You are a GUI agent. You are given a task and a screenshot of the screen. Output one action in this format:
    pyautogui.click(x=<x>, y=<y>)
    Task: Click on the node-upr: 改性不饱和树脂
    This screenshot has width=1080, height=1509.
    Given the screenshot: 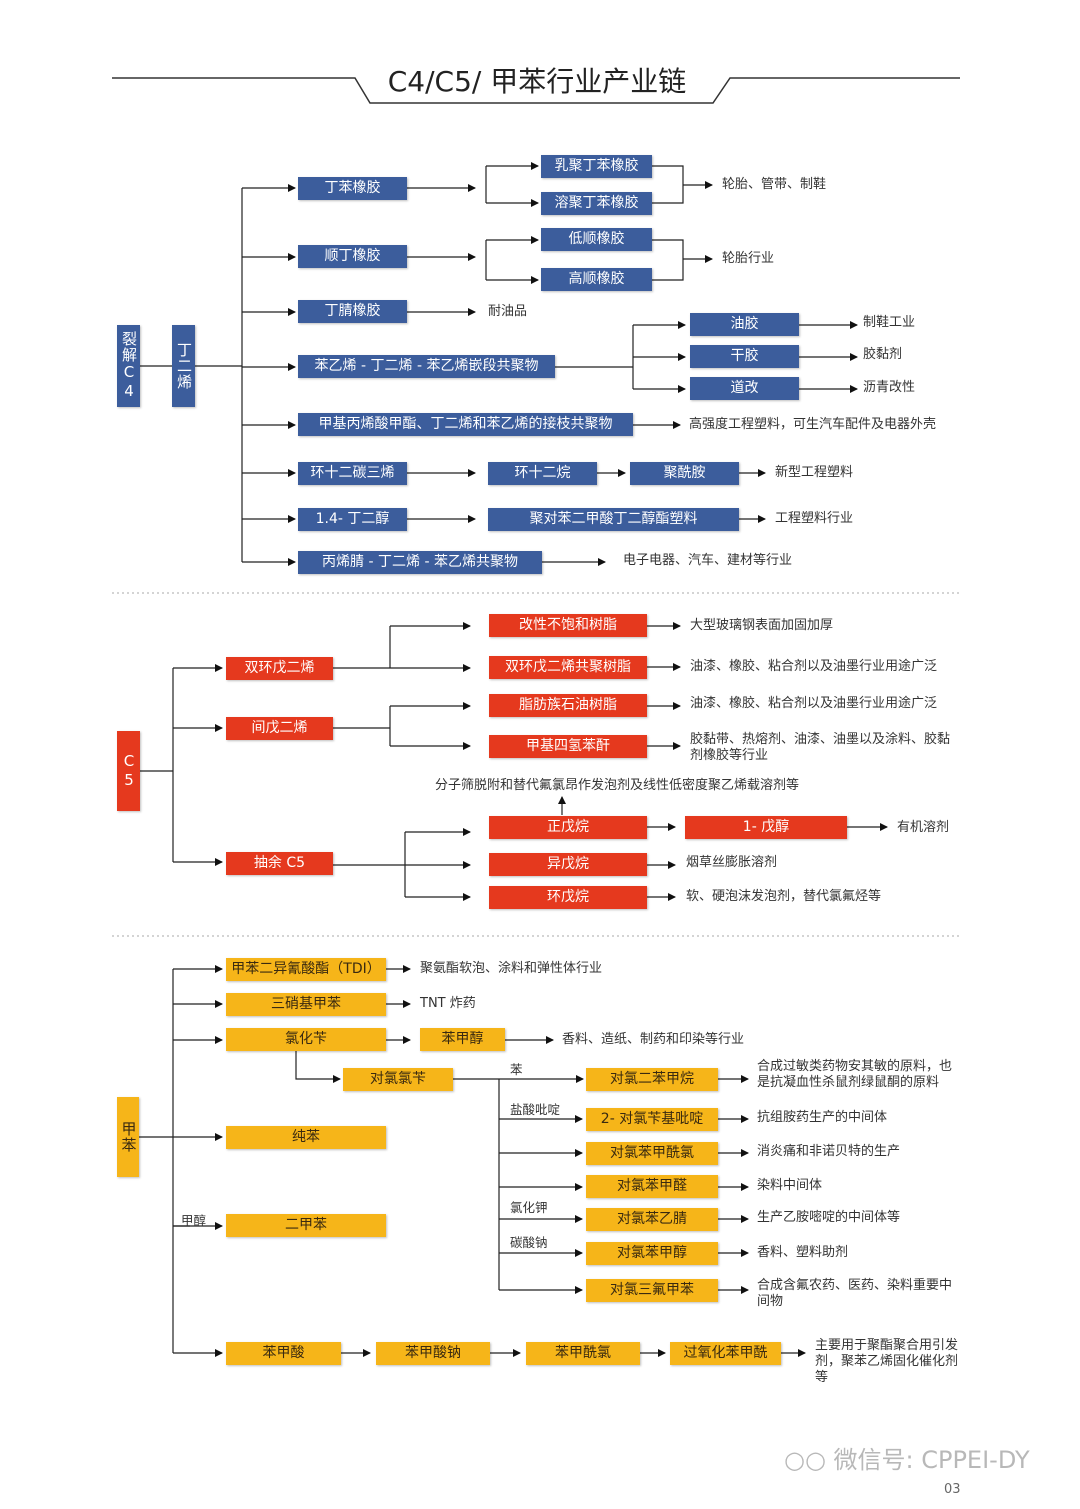 What is the action you would take?
    pyautogui.click(x=568, y=625)
    